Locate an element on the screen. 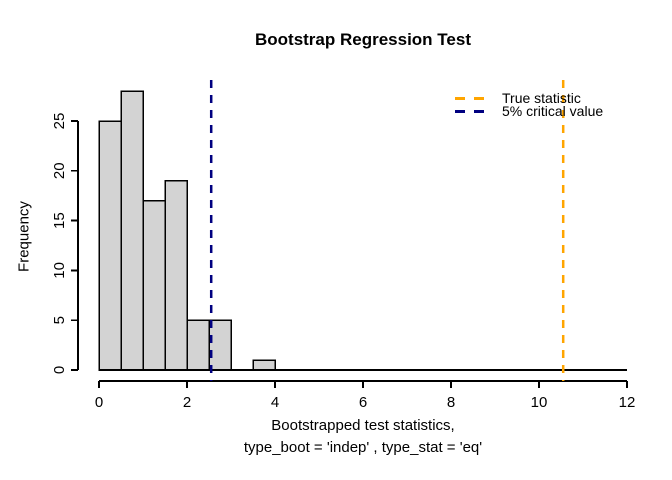  x-axis-tick-label: 6 is located at coordinates (363, 402).